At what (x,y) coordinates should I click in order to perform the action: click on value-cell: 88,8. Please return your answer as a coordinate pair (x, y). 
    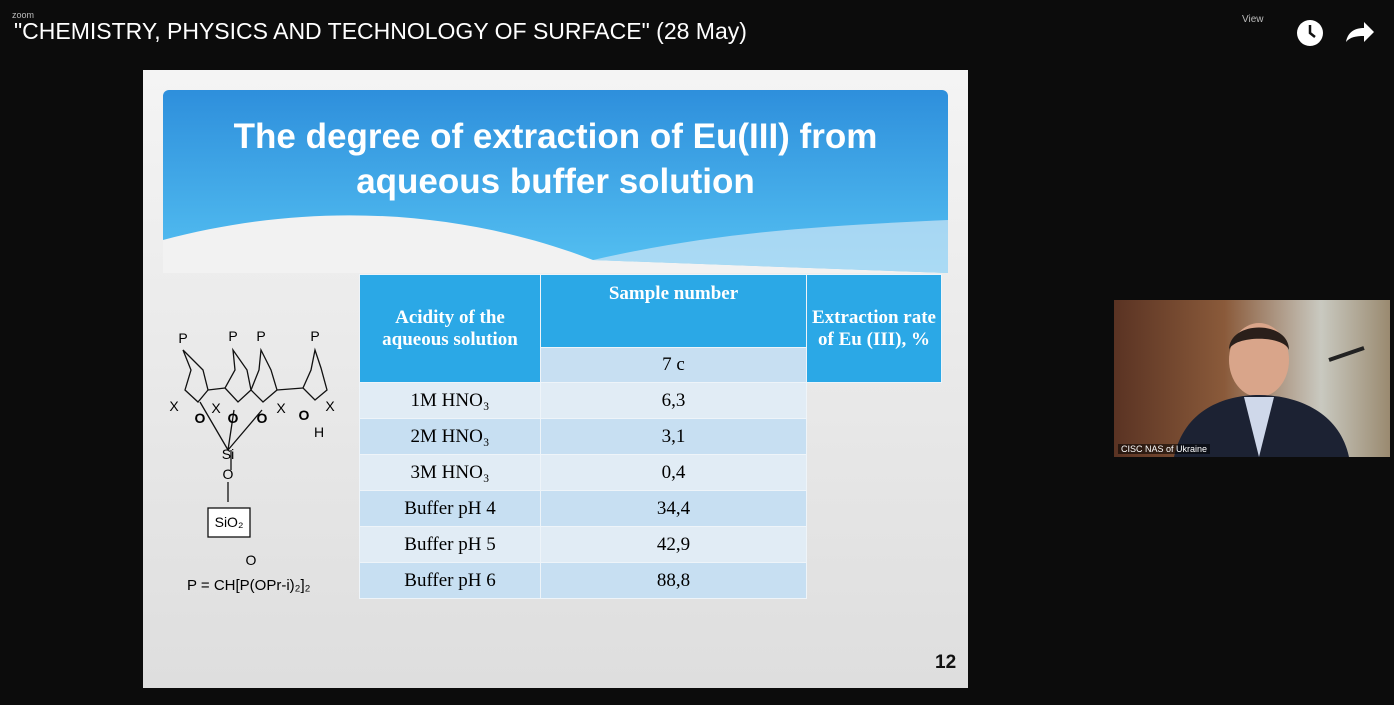
    Looking at the image, I should click on (673, 580).